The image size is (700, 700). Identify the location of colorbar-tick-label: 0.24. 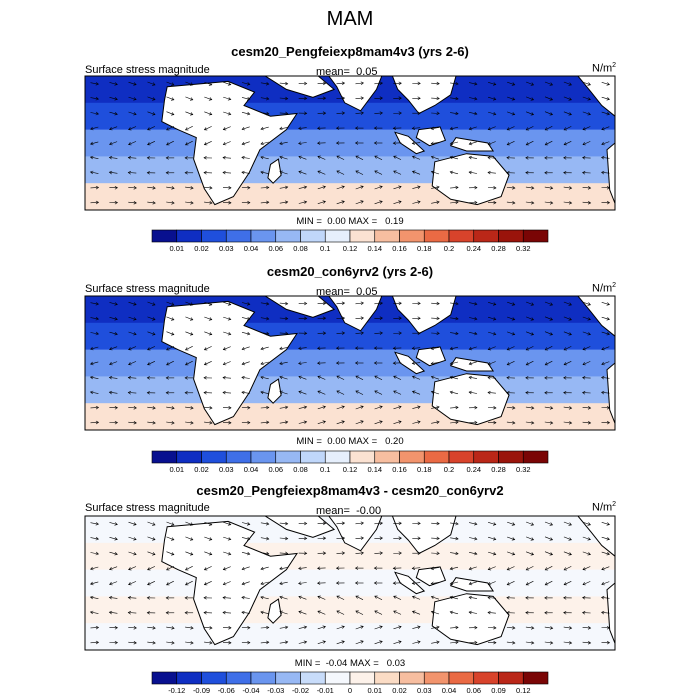
(473, 248).